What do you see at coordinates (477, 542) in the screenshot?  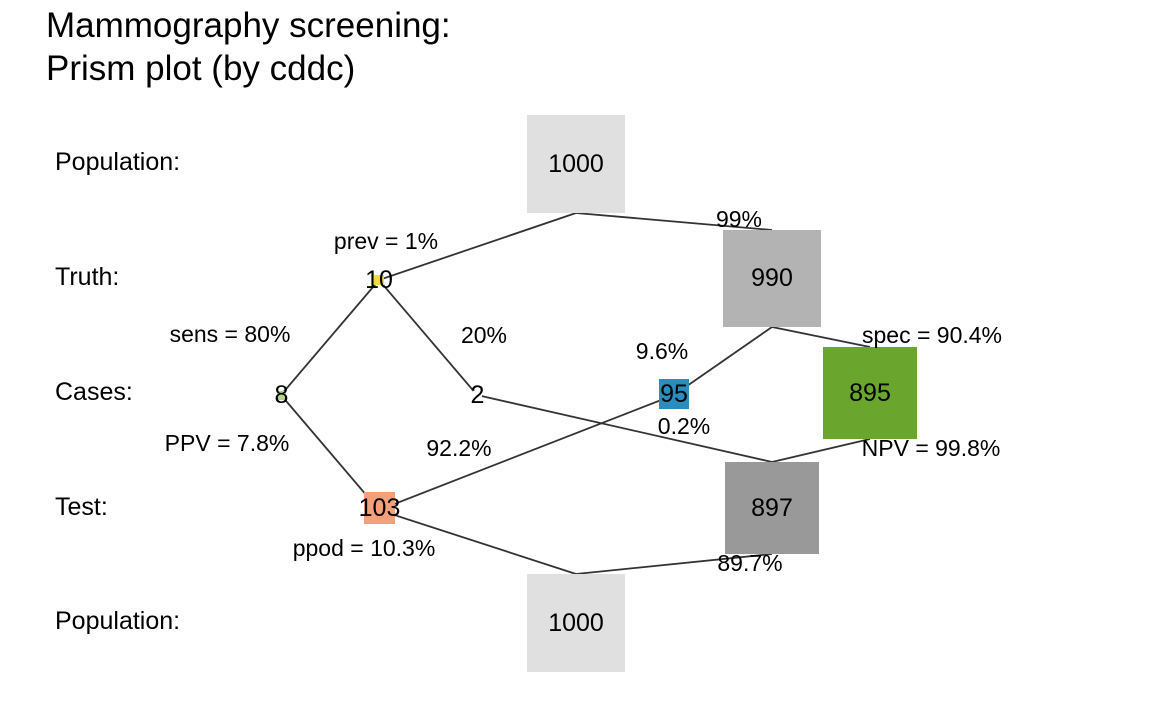 I see `link-pos-to-pop` at bounding box center [477, 542].